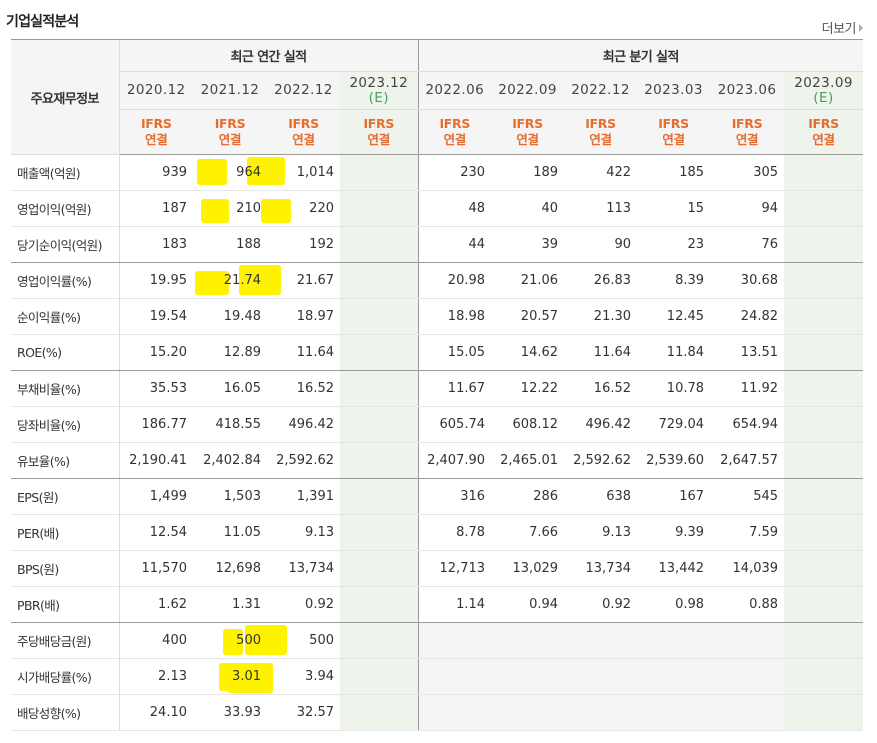 The image size is (877, 743). Describe the element at coordinates (528, 90) in the screenshot. I see `period-header: 2022.09` at that location.